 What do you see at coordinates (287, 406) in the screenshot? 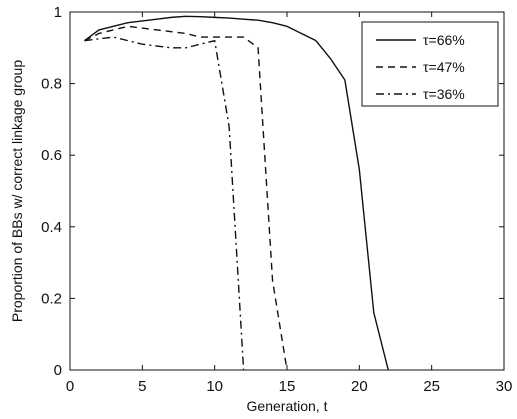
I see `x-axis-label: Generation, t` at bounding box center [287, 406].